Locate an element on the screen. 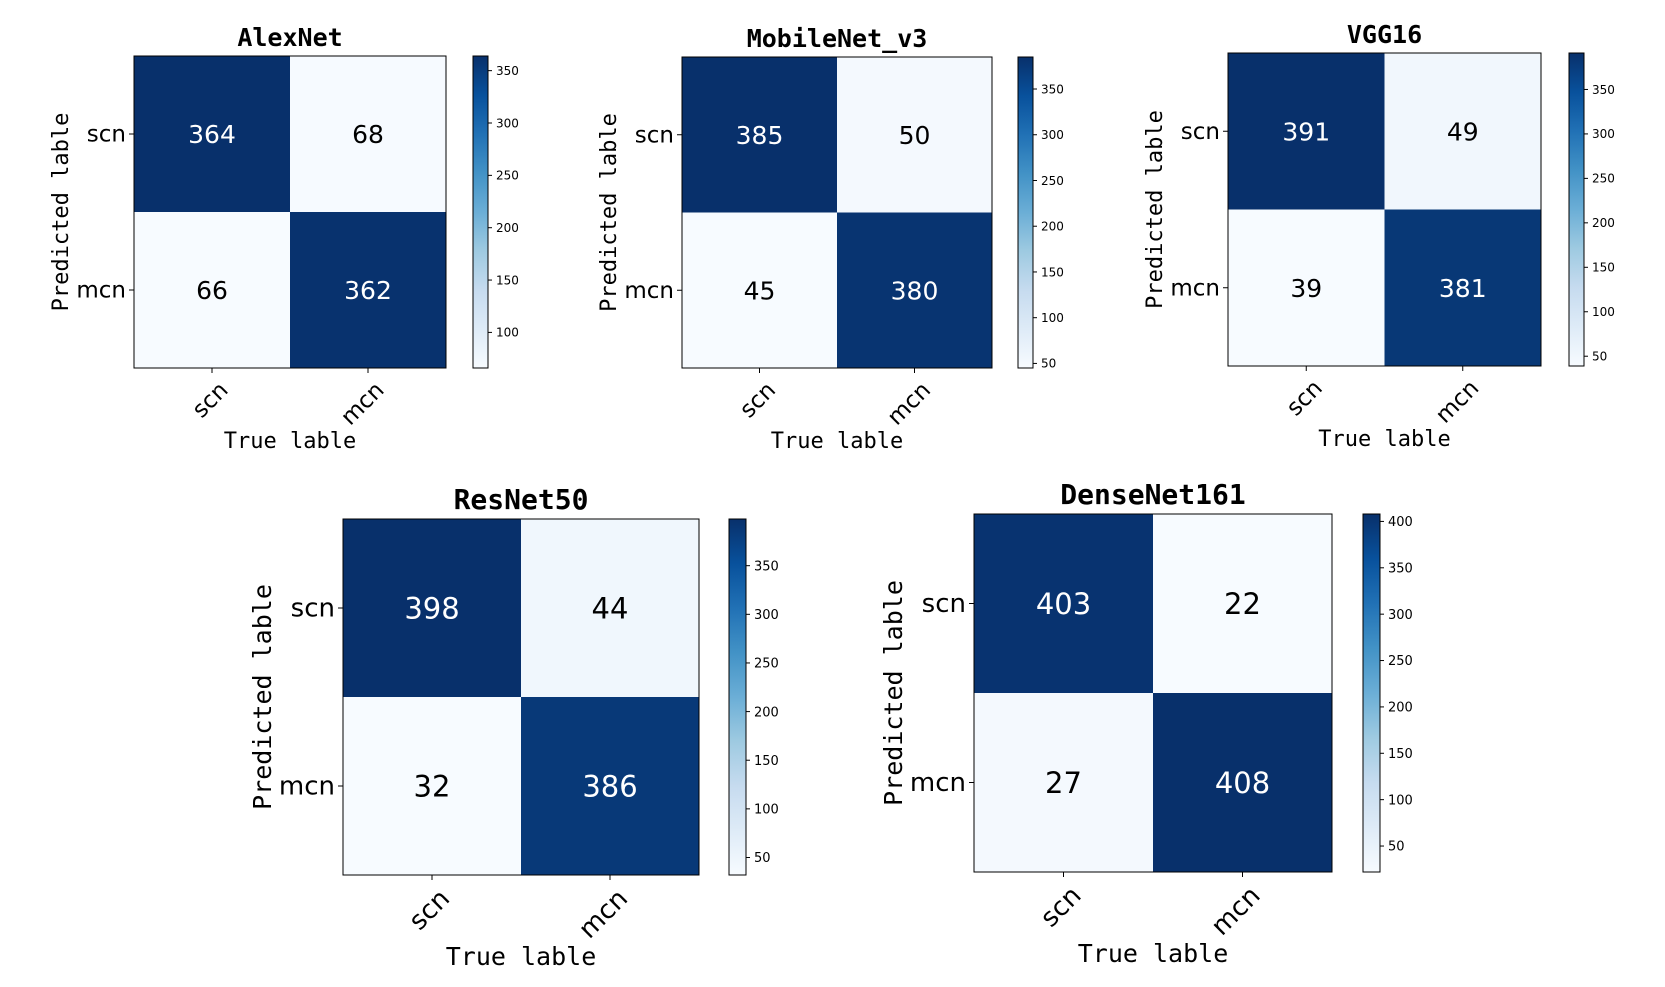 The height and width of the screenshot is (987, 1665). cell-value-label: 50 is located at coordinates (915, 135).